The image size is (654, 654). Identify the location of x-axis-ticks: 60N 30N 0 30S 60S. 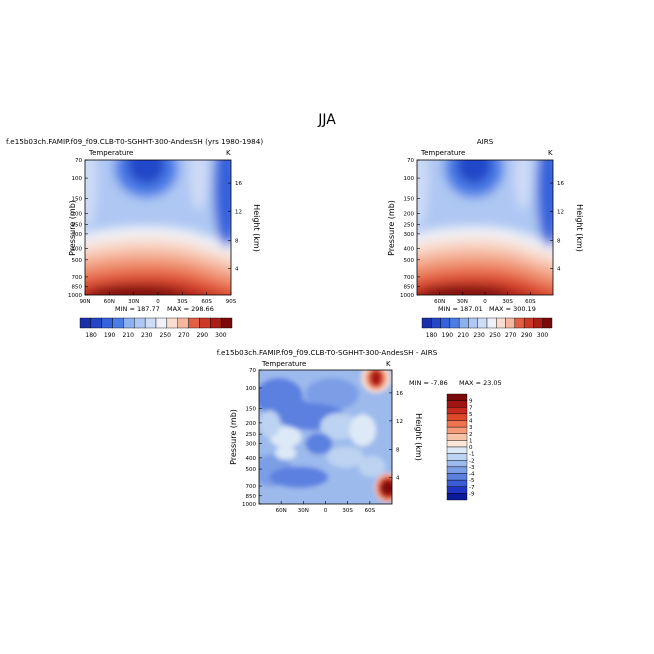
(485, 298).